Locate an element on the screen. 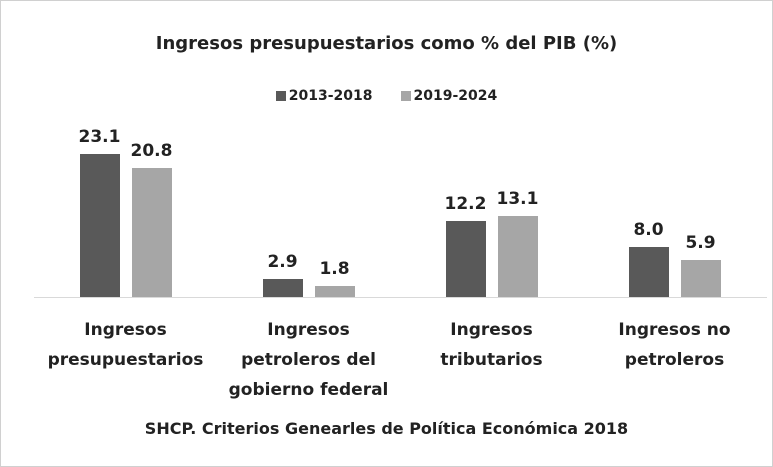  x-tick-label: Ingresos petroleros del gobierno federal is located at coordinates (308, 360).